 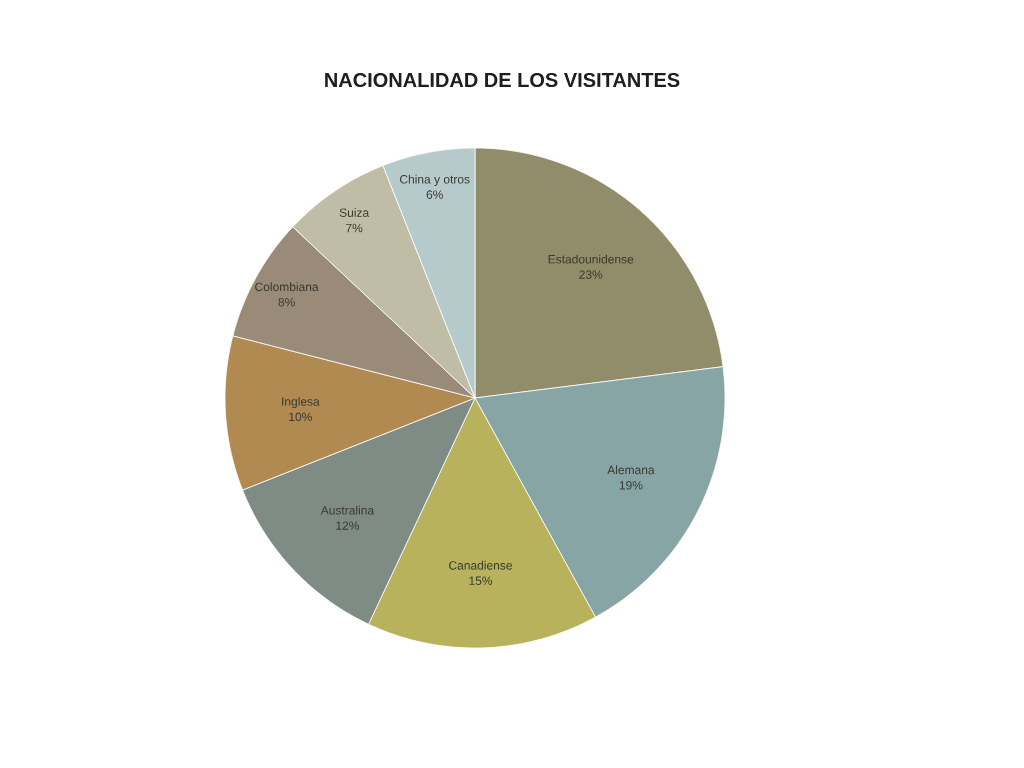 I want to click on data-label: 7%, so click(x=354, y=228).